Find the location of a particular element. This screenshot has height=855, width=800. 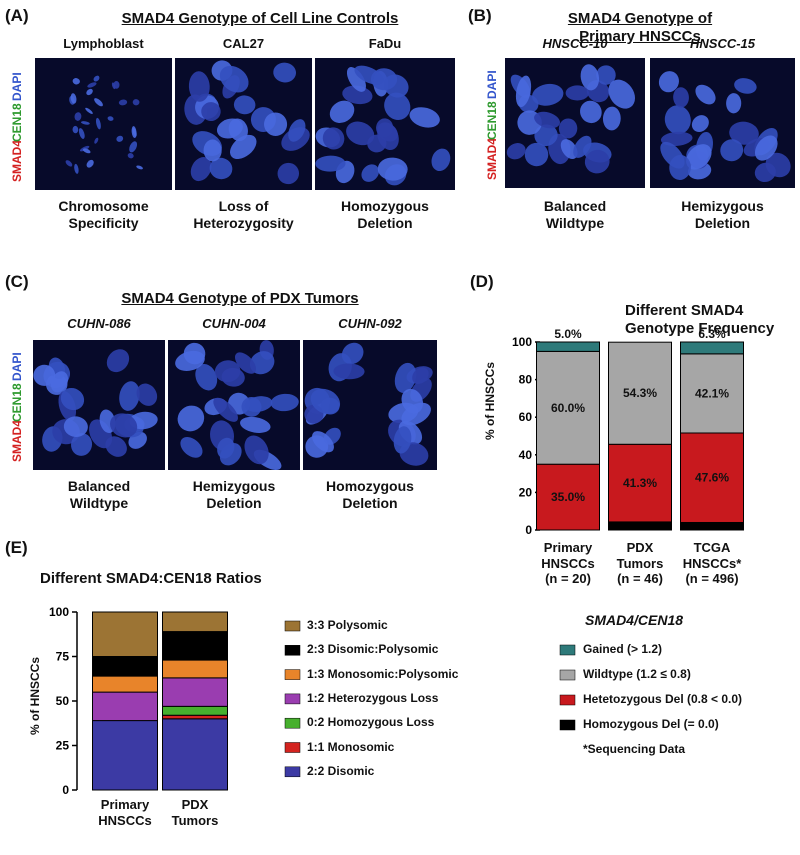

y-tick-label: 60 is located at coordinates (526, 417).